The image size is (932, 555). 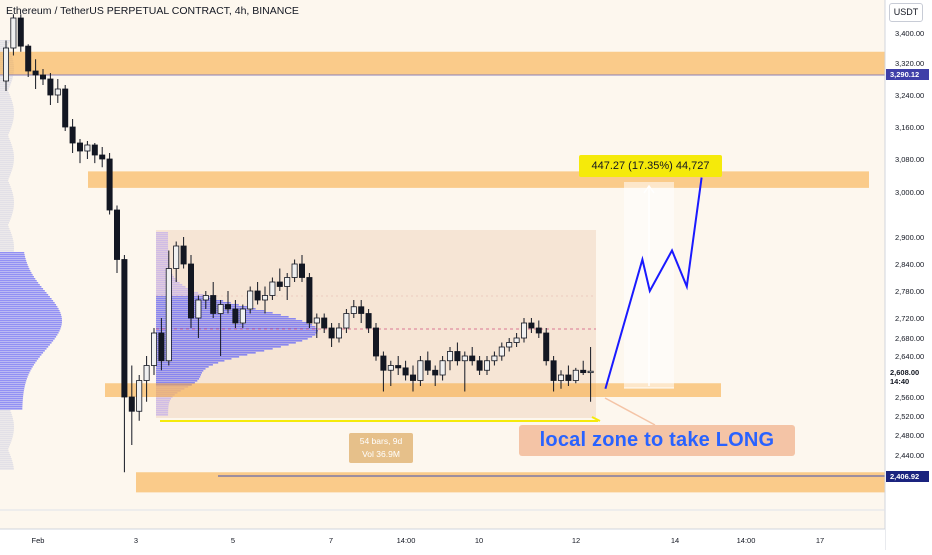 I want to click on price-tick-label: 2,840.00, so click(x=909, y=264).